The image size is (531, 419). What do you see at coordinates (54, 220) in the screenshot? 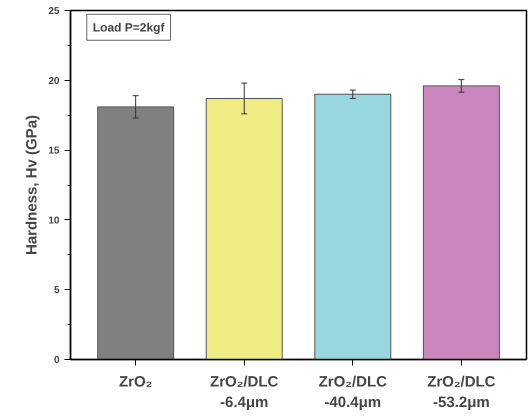
I see `y-tick-label: 10` at bounding box center [54, 220].